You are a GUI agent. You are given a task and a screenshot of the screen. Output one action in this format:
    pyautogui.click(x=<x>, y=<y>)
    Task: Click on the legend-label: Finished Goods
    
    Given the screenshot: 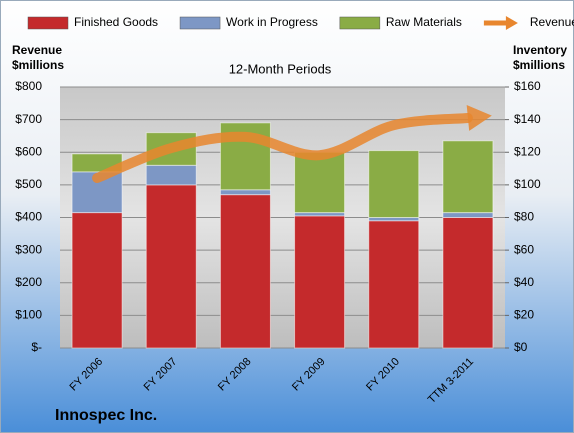 What is the action you would take?
    pyautogui.click(x=116, y=22)
    